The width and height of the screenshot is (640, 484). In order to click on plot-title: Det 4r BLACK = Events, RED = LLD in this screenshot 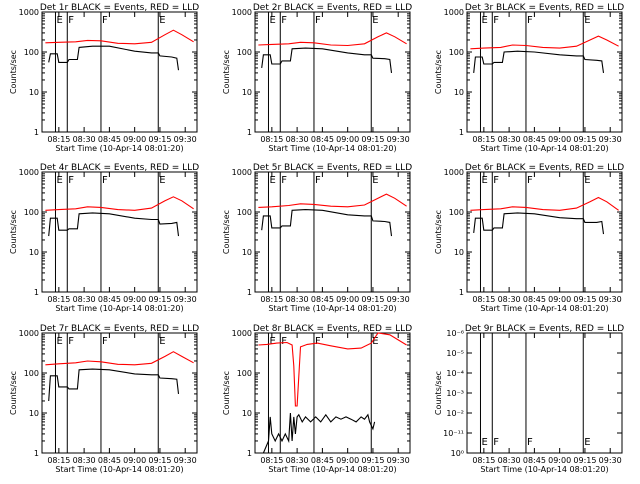, I will do `click(119, 168)`.